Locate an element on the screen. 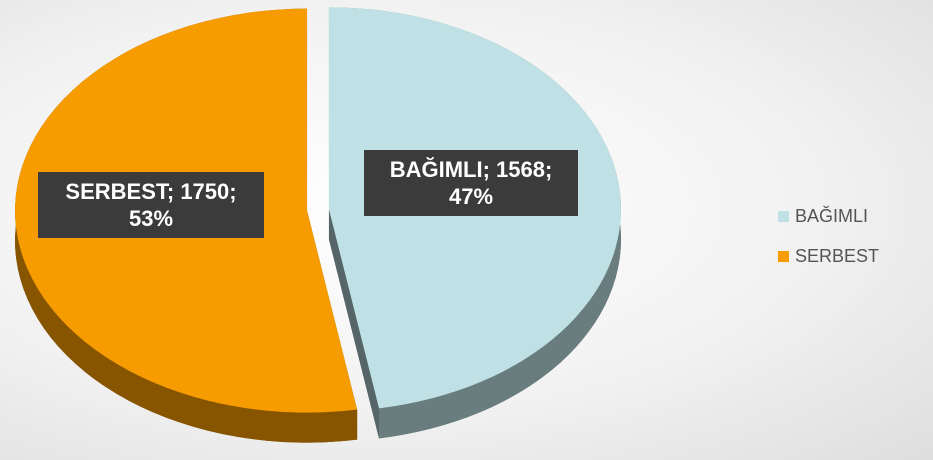 The width and height of the screenshot is (933, 460). legend-item: SERBEST is located at coordinates (828, 256).